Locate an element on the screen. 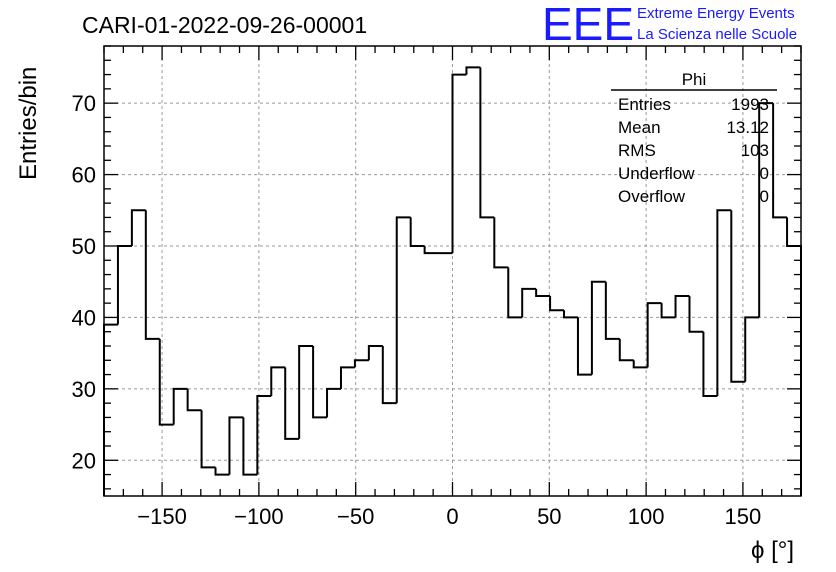  logo-line-2: La Scienza nelle Scuole is located at coordinates (717, 34).